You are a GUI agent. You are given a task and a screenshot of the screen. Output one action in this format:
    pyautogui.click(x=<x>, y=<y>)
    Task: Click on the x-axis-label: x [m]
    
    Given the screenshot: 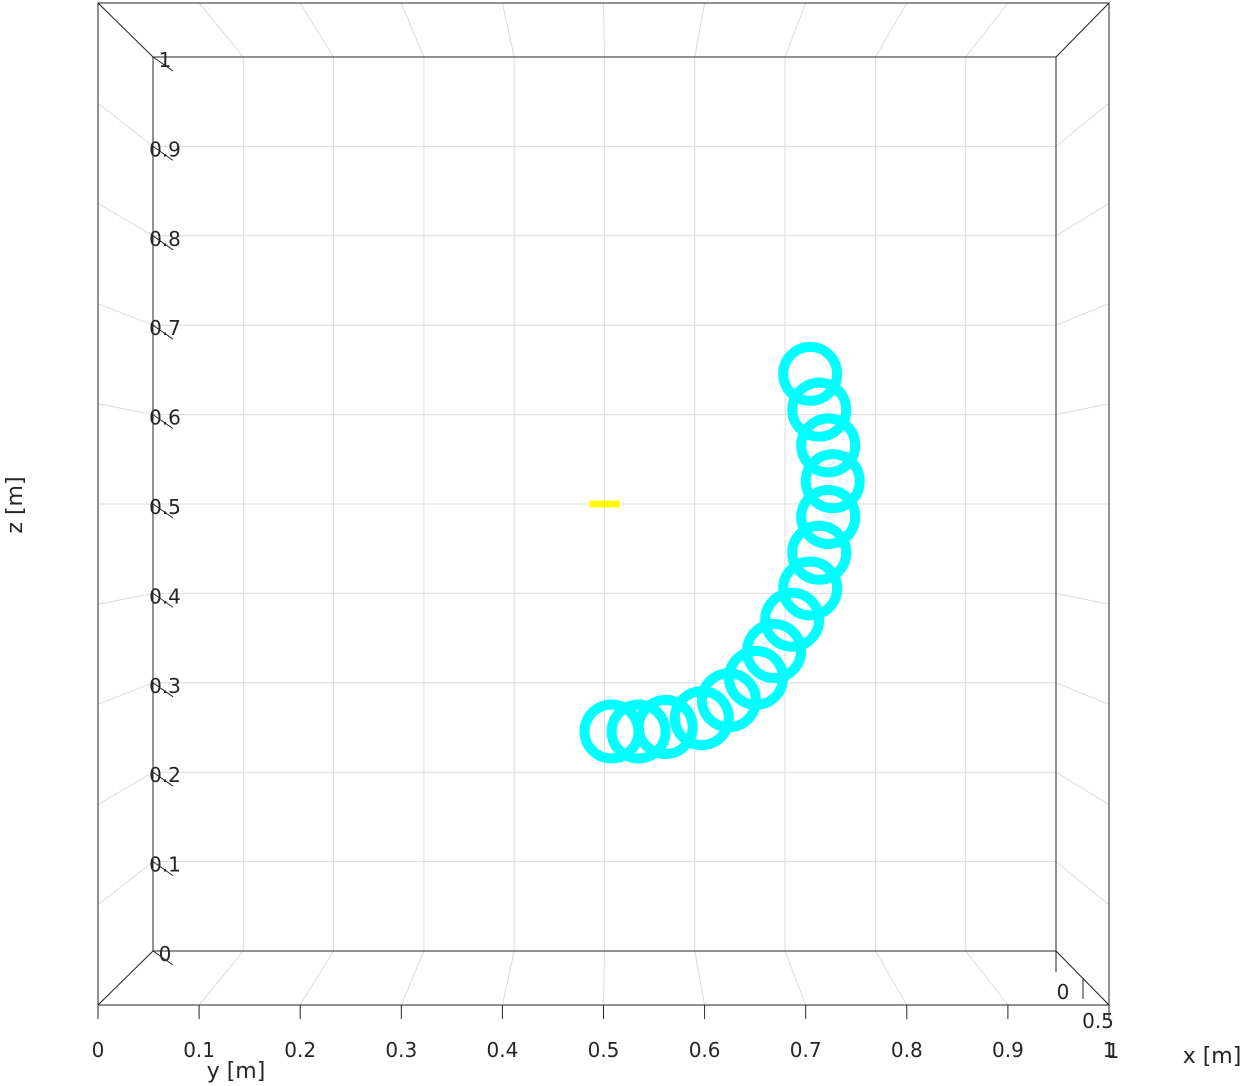 What is the action you would take?
    pyautogui.click(x=1212, y=1056)
    